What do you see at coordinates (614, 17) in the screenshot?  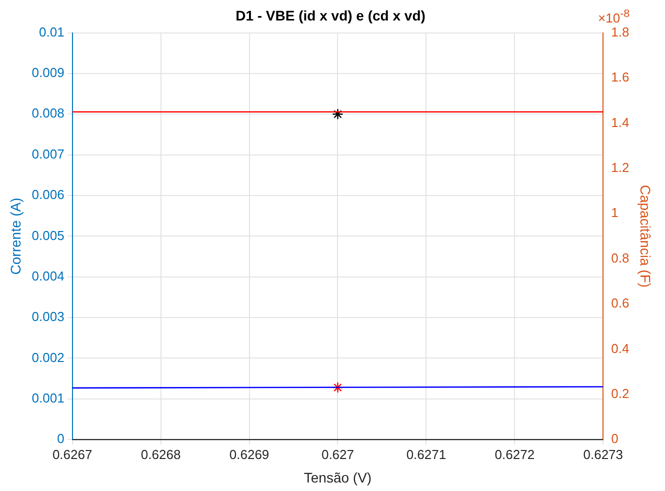 I see `text: ×10$^{-8}$` at bounding box center [614, 17].